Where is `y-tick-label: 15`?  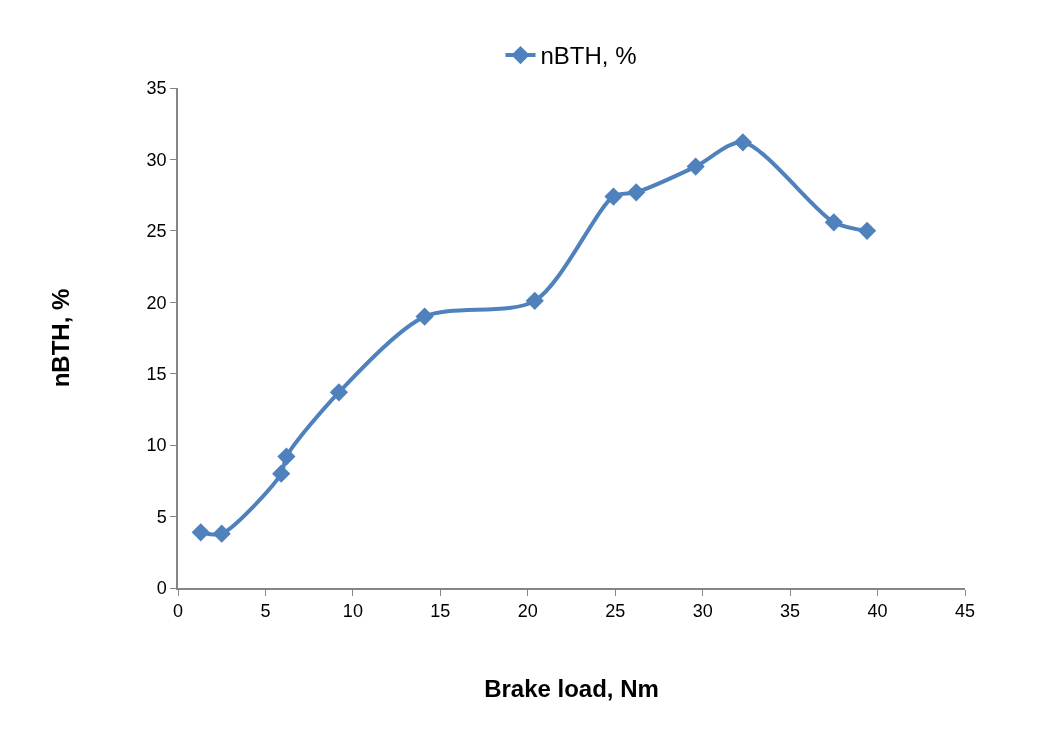
y-tick-label: 15 is located at coordinates (156, 374).